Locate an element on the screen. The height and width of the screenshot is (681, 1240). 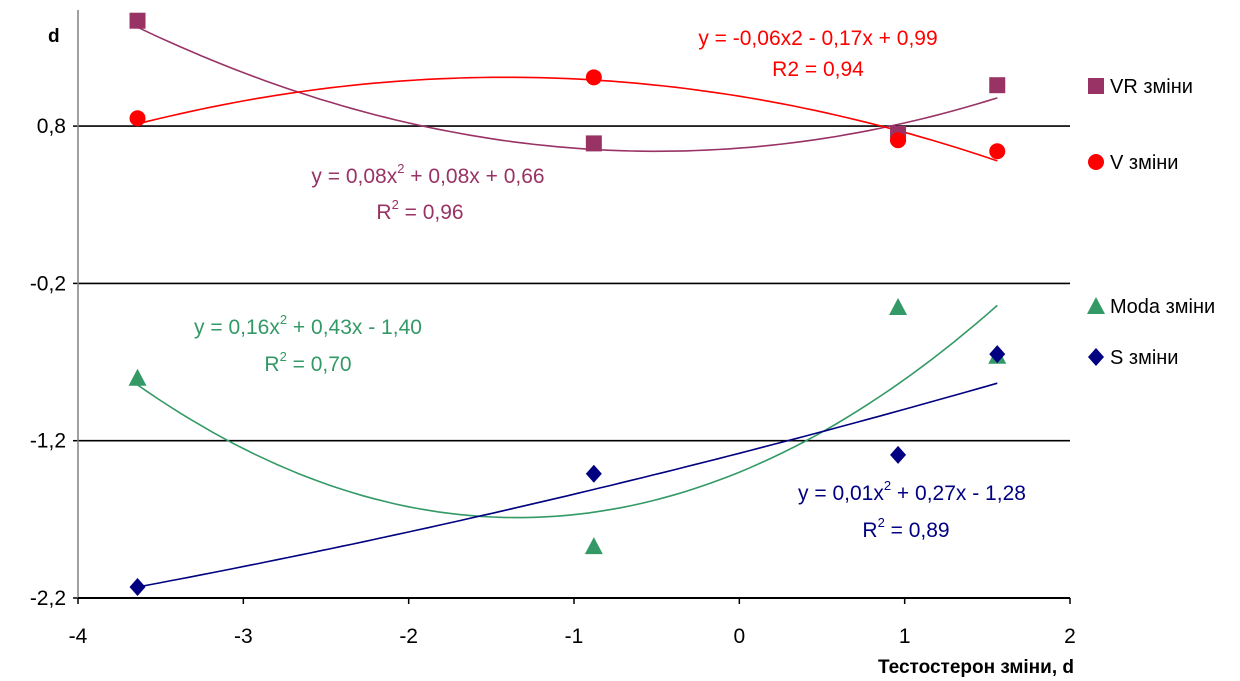
legend-label: Moda зміни is located at coordinates (1162, 307).